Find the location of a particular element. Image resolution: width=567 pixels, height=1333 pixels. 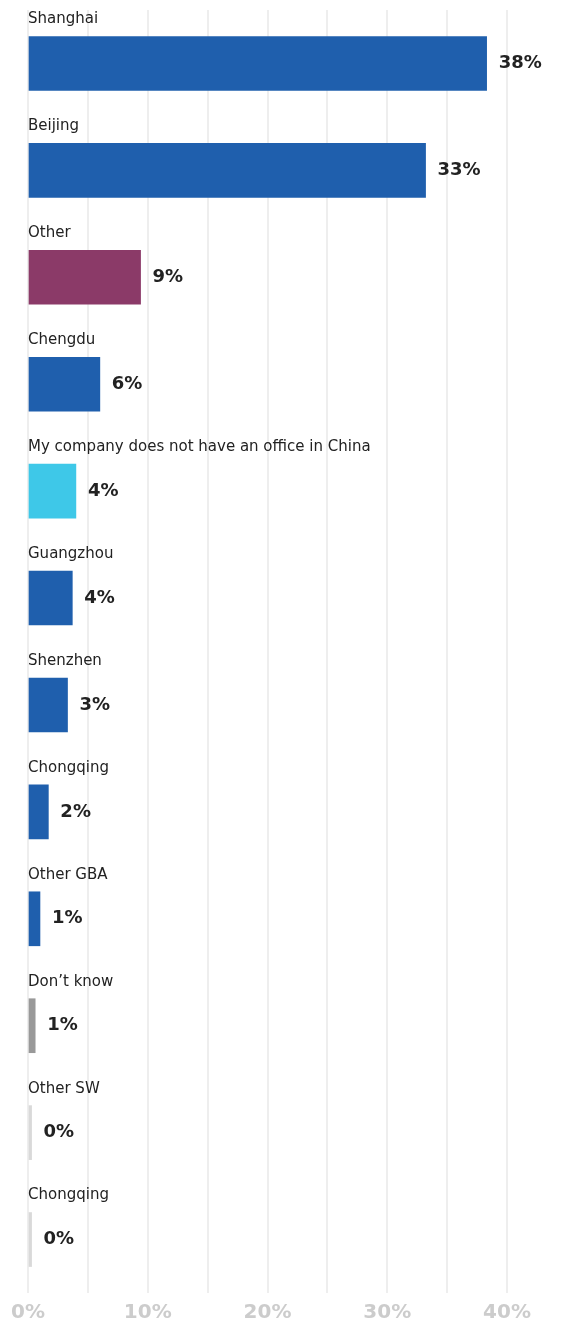

data-label: 3% is located at coordinates (95, 703).